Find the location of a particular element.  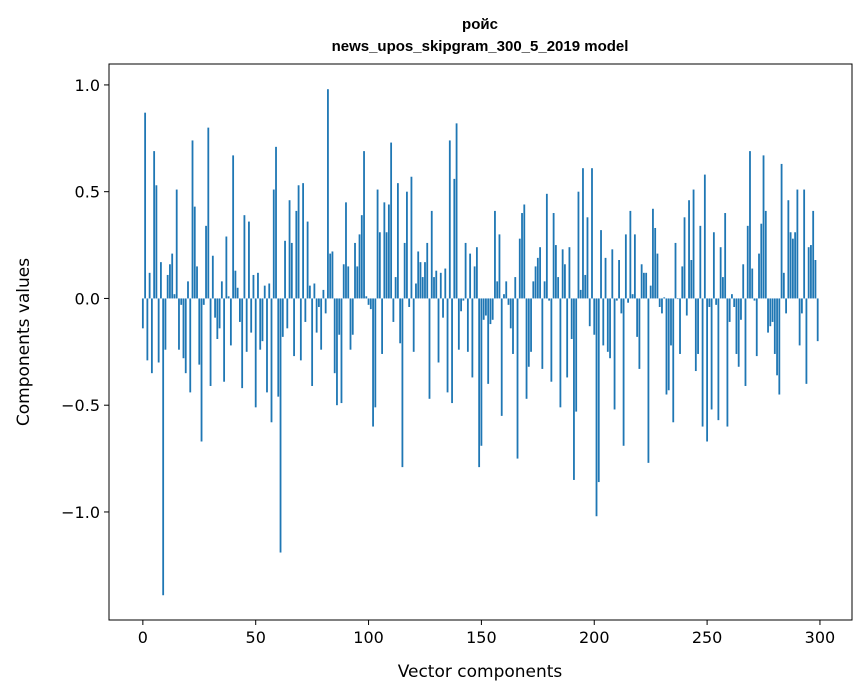

y-axis: 1.0 0.5 0.0 −0.5 −1.0 is located at coordinates (85, 299).